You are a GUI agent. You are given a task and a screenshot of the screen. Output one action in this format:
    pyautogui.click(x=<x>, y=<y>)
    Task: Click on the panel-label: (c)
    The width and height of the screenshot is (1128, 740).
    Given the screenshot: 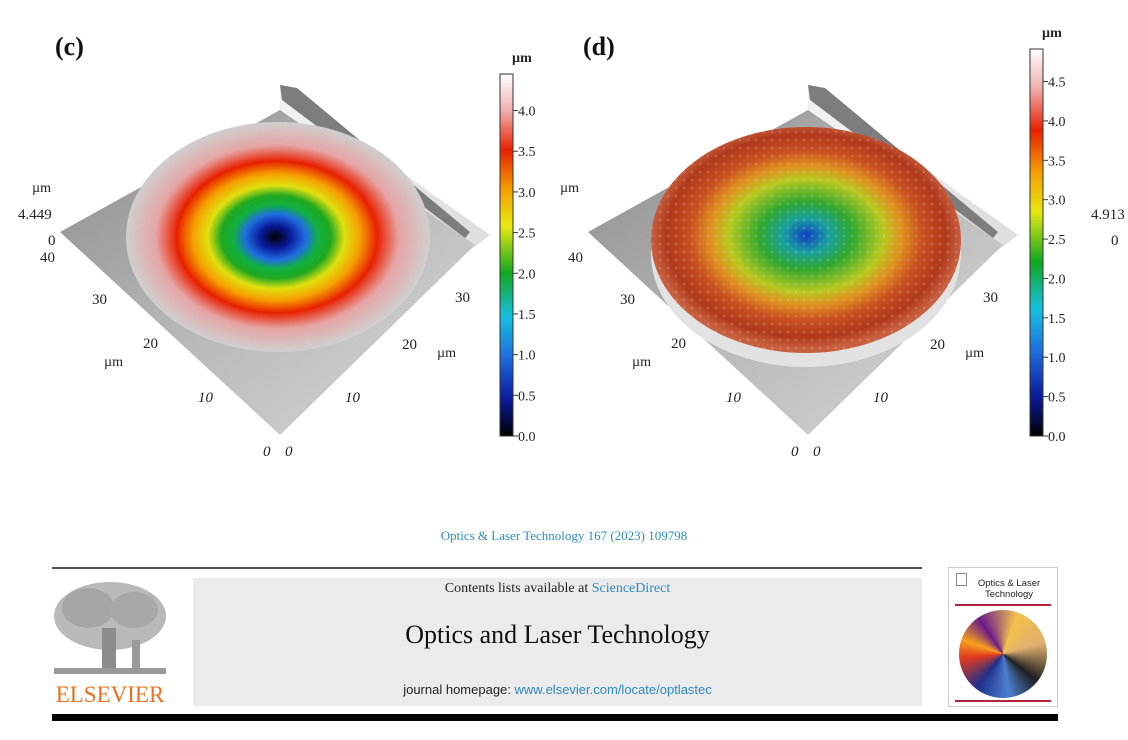 What is the action you would take?
    pyautogui.click(x=69, y=46)
    